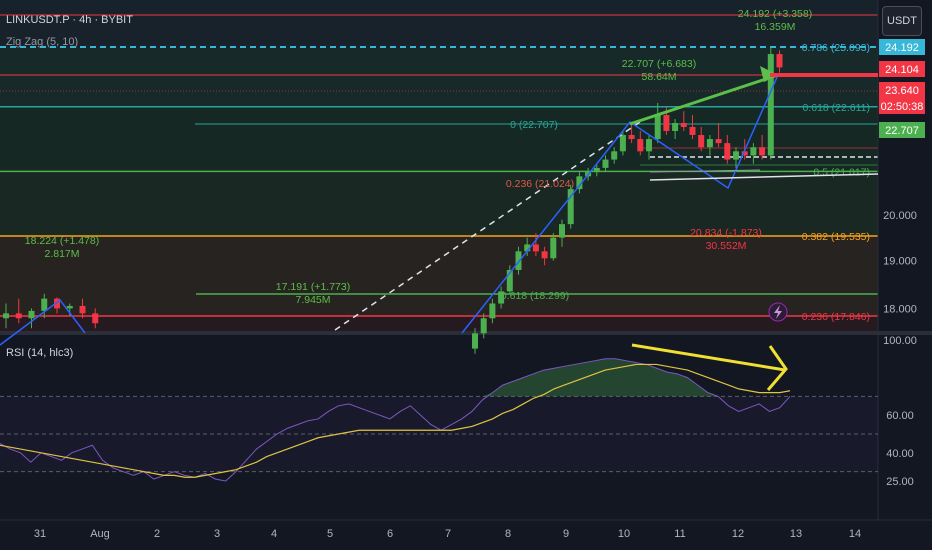  Describe the element at coordinates (100, 534) in the screenshot. I see `time-tick-label: Aug` at that location.